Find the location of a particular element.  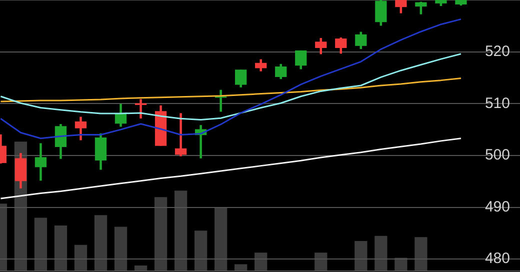

y-tick-label: 520 is located at coordinates (497, 51).